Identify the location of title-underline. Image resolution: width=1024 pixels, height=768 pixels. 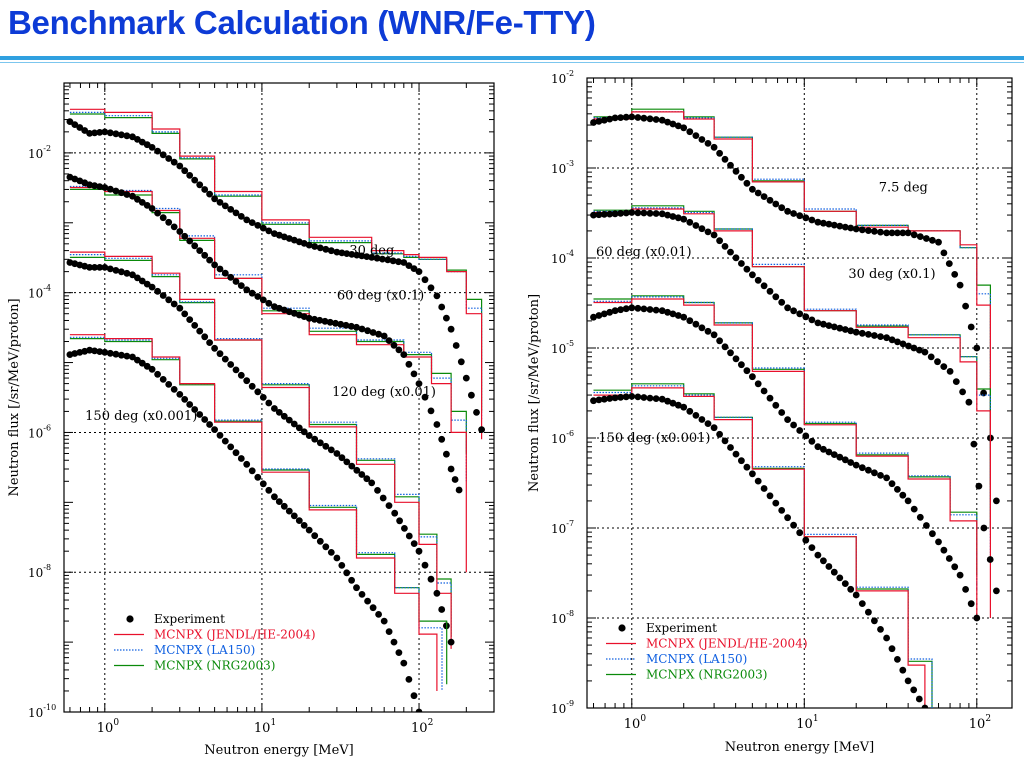
(512, 58).